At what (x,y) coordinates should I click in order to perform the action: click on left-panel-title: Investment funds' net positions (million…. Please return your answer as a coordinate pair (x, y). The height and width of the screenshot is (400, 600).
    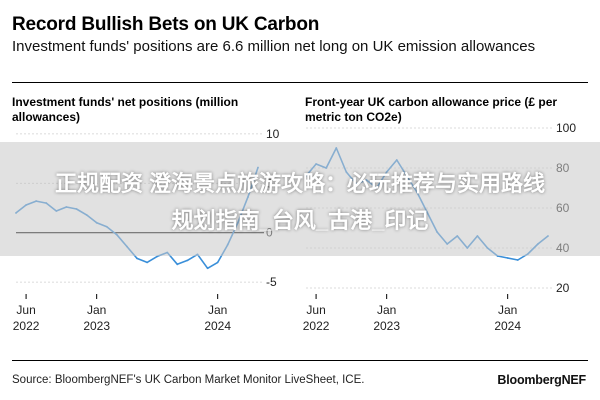
    Looking at the image, I should click on (125, 109).